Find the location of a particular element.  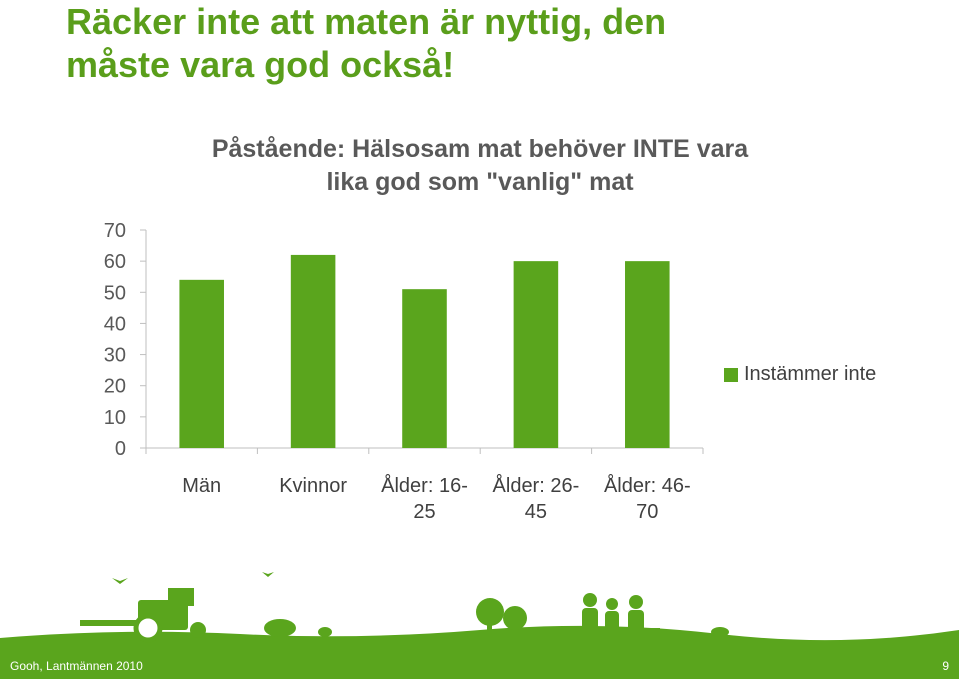

legend-swatch is located at coordinates (731, 374).